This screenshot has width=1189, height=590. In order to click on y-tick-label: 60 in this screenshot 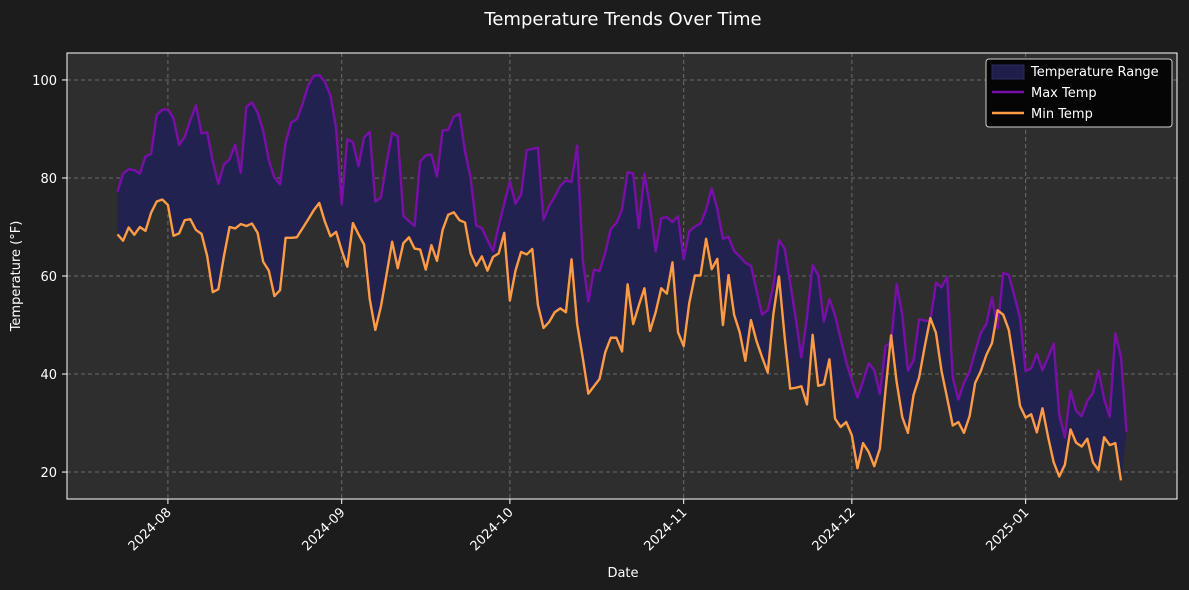, I will do `click(48, 277)`.